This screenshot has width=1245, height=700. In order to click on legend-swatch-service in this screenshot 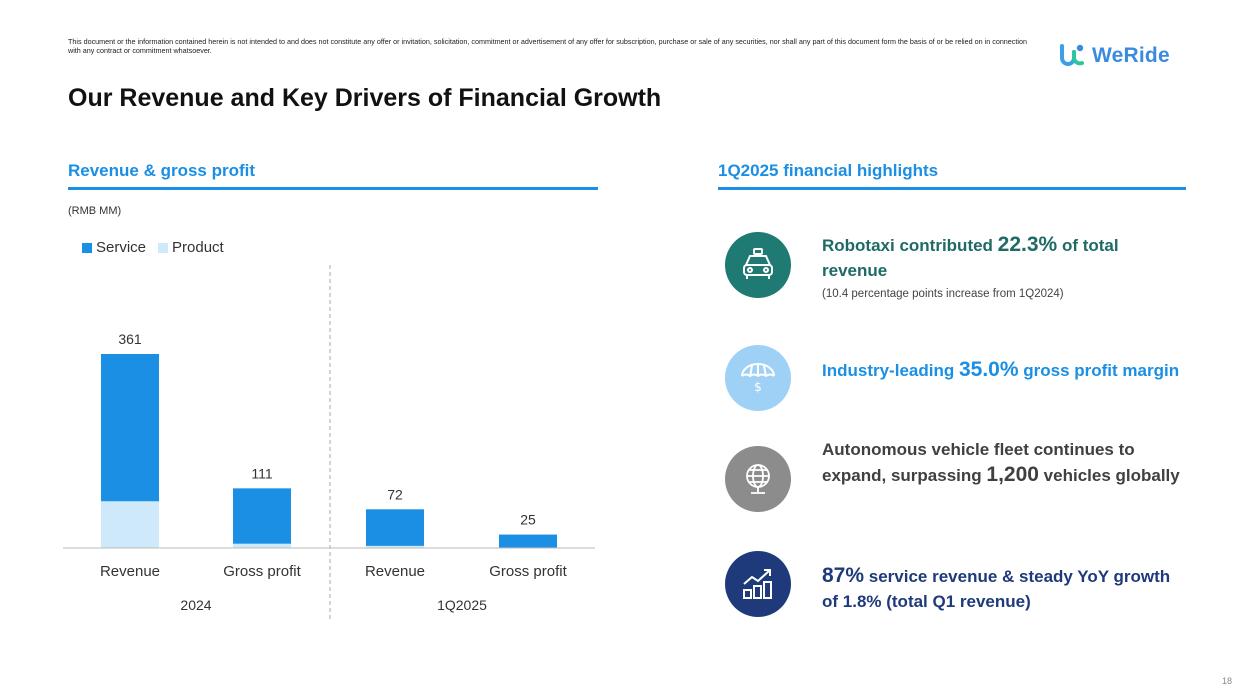, I will do `click(87, 247)`.